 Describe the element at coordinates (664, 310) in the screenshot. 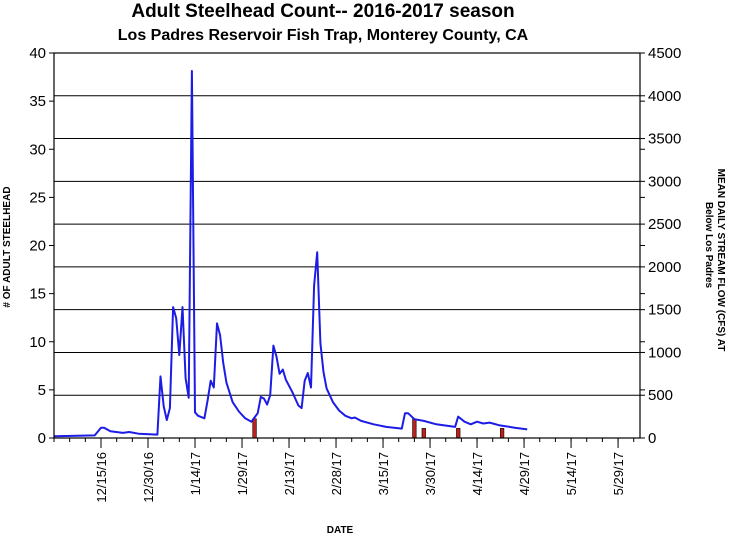

I see `y2-tick-label: 1500` at that location.